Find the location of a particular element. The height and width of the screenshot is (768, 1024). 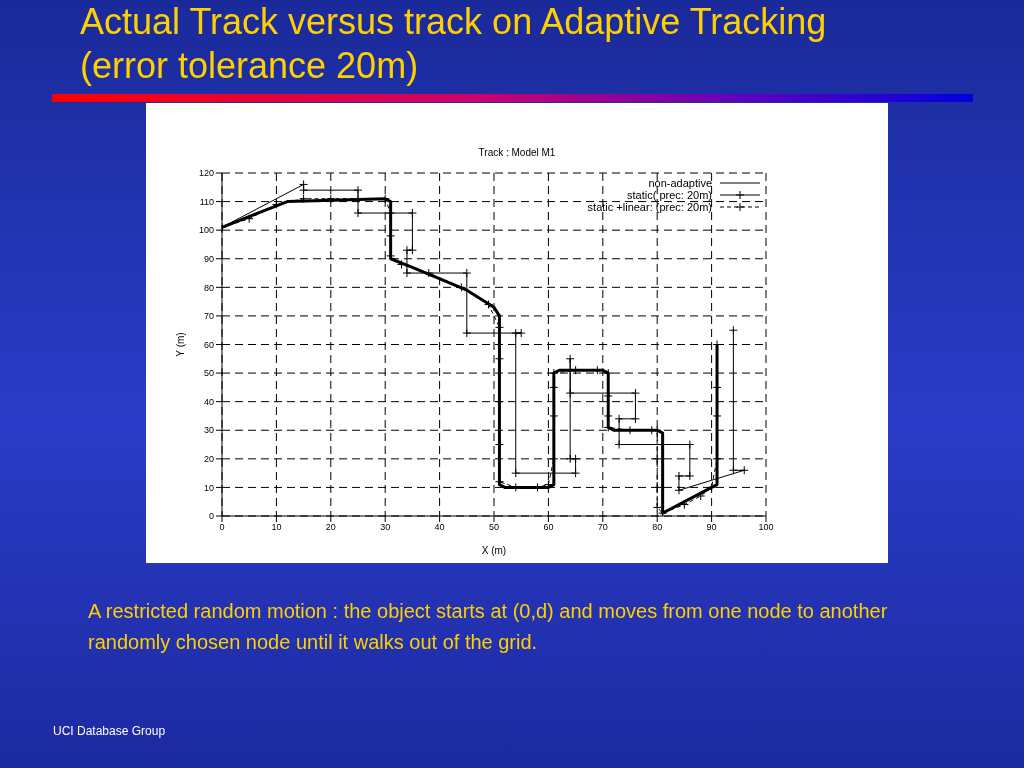

chart-title: Actual Track versus track on Adaptive Tracking (error tolerance 20m) is located at coordinates (454, 44).